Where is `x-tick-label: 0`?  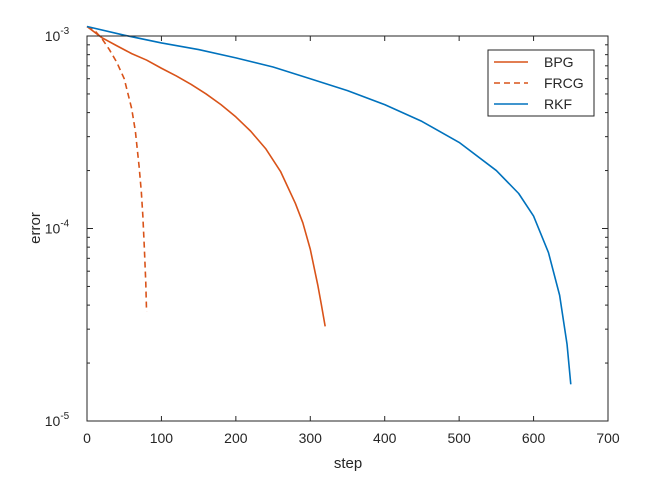 x-tick-label: 0 is located at coordinates (87, 438).